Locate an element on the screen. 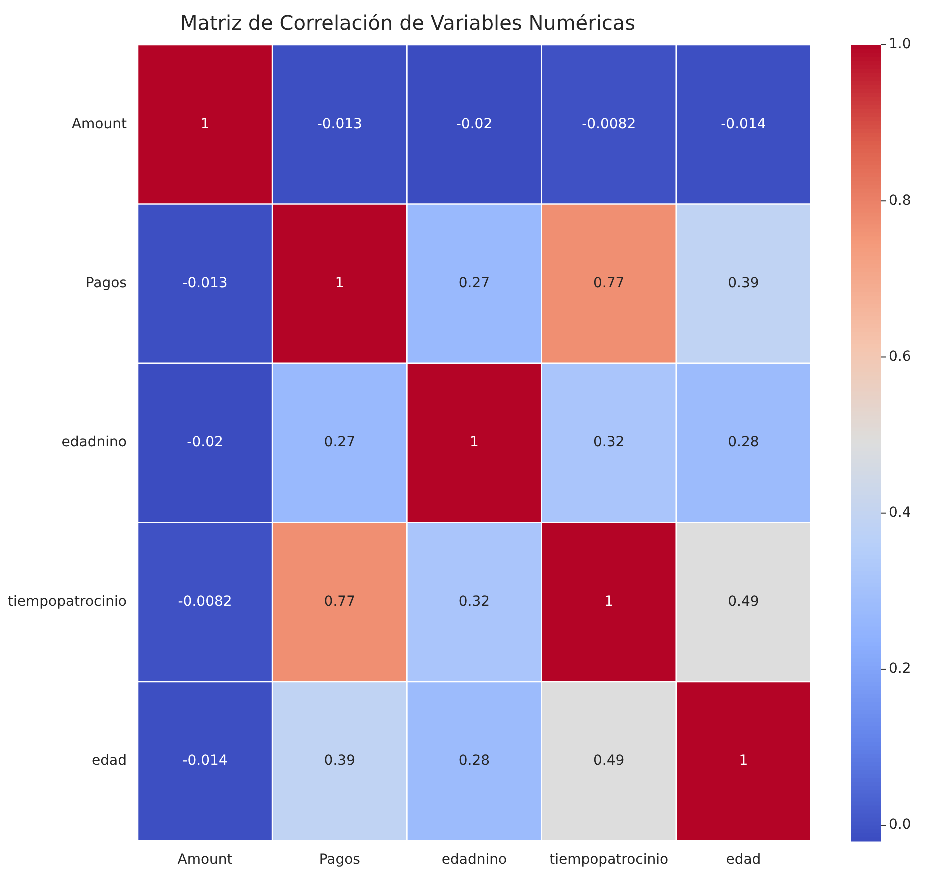 This screenshot has height=882, width=936. y-tick-label: tiempopatrocinio is located at coordinates (67, 602).